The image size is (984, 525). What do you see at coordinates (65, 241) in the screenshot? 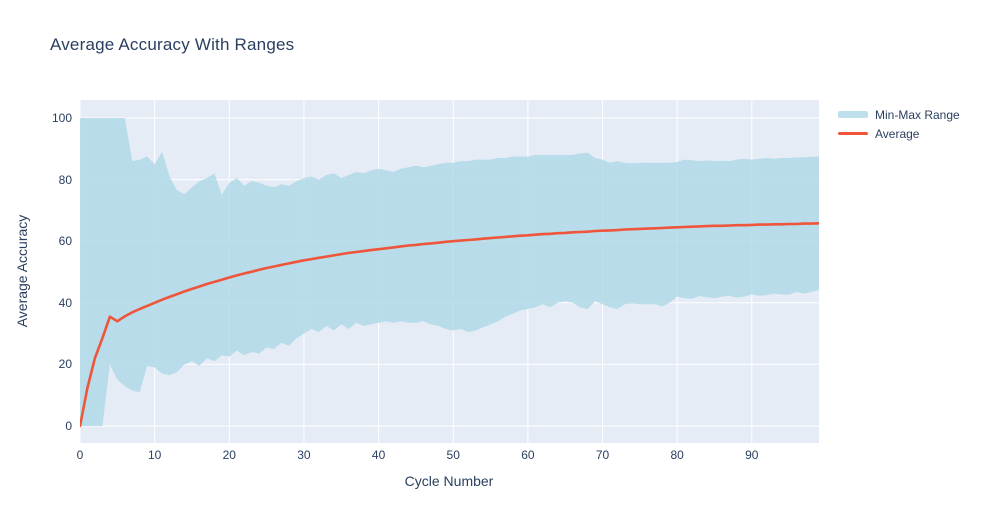
I see `y-tick-label: 60` at bounding box center [65, 241].